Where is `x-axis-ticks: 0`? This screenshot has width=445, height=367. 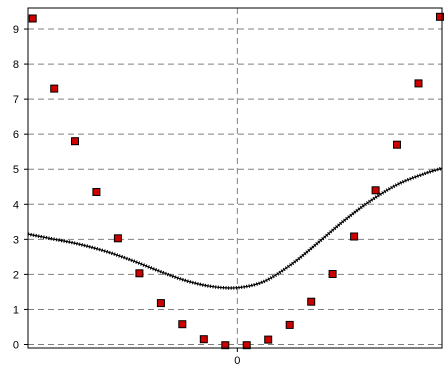
x-axis-ticks: 0 is located at coordinates (237, 357).